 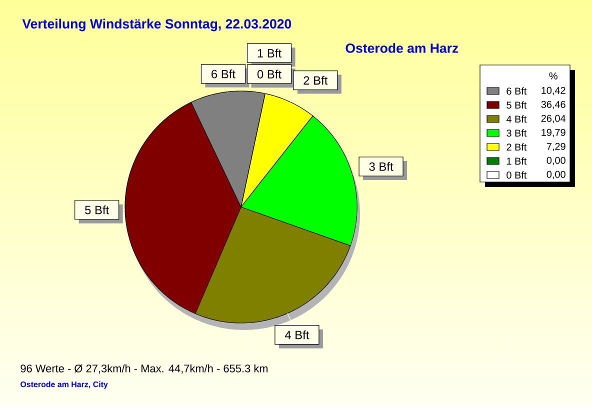 I want to click on legend-label: 5 Bft, so click(x=516, y=105).